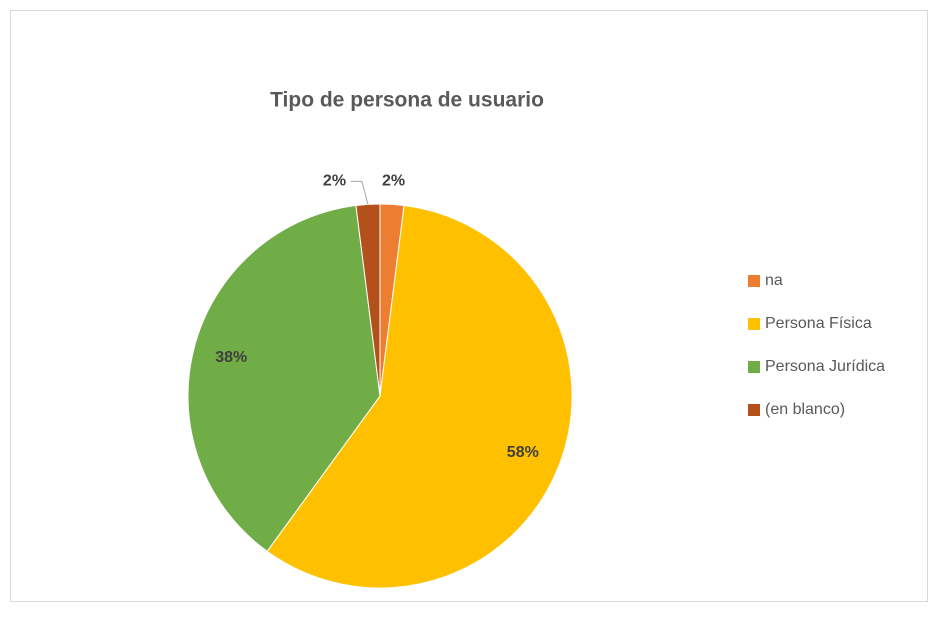 The height and width of the screenshot is (617, 938). What do you see at coordinates (825, 366) in the screenshot?
I see `legend-label: Persona Jurídica` at bounding box center [825, 366].